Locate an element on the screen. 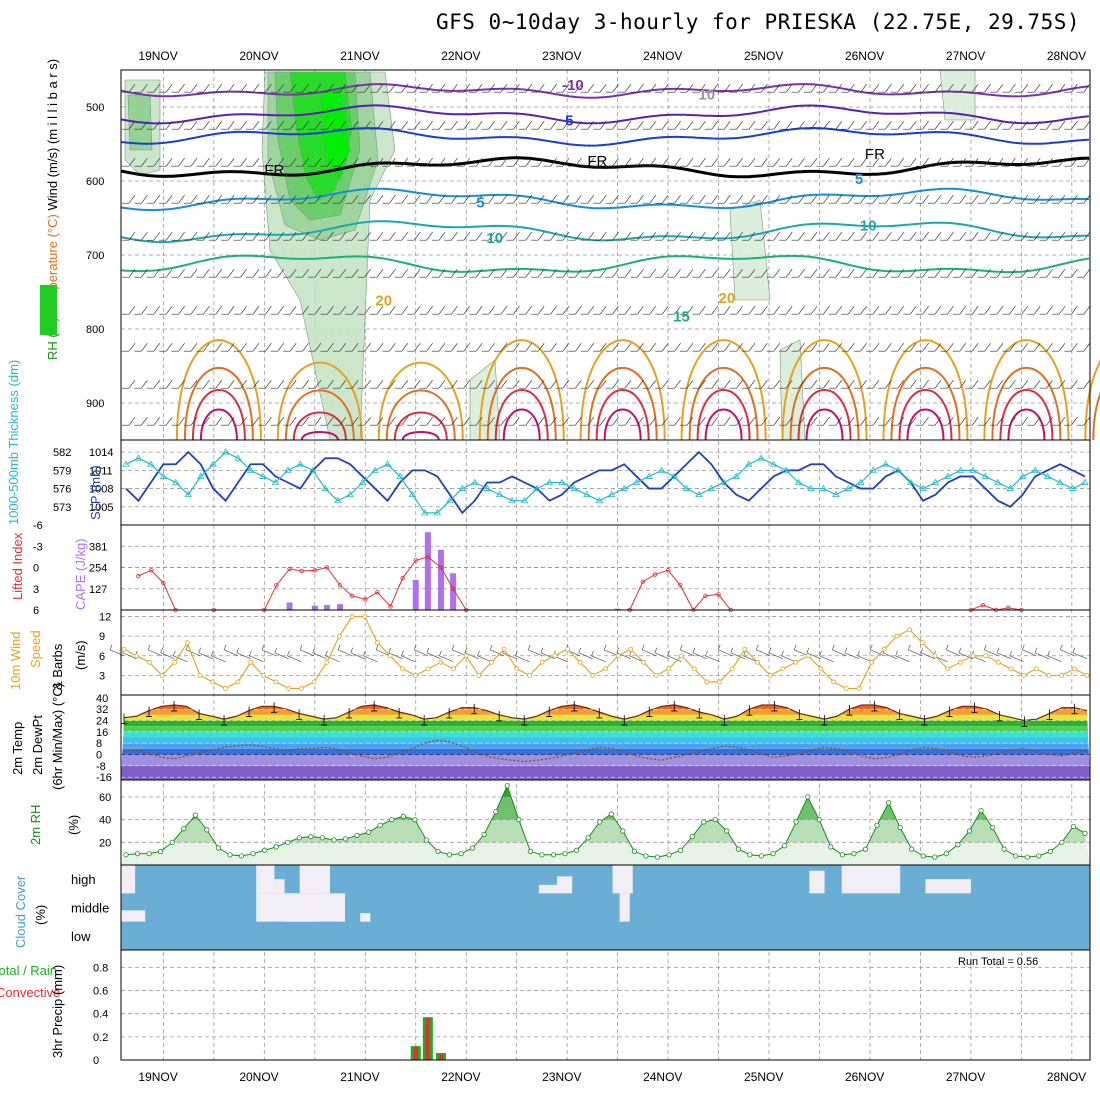 The image size is (1100, 1100). date-label-top: 21NOV is located at coordinates (359, 56).